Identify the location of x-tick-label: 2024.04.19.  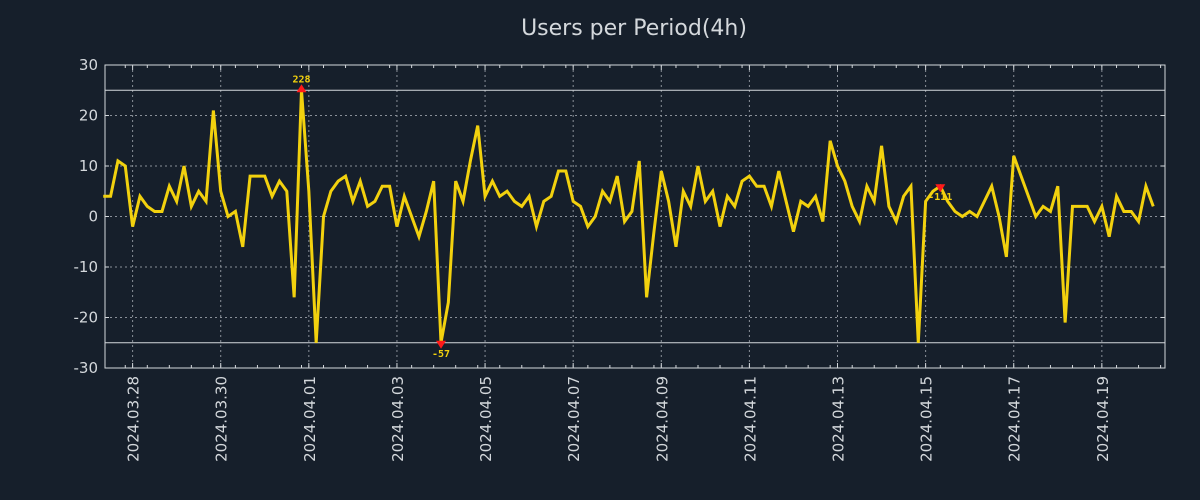
(1103, 419).